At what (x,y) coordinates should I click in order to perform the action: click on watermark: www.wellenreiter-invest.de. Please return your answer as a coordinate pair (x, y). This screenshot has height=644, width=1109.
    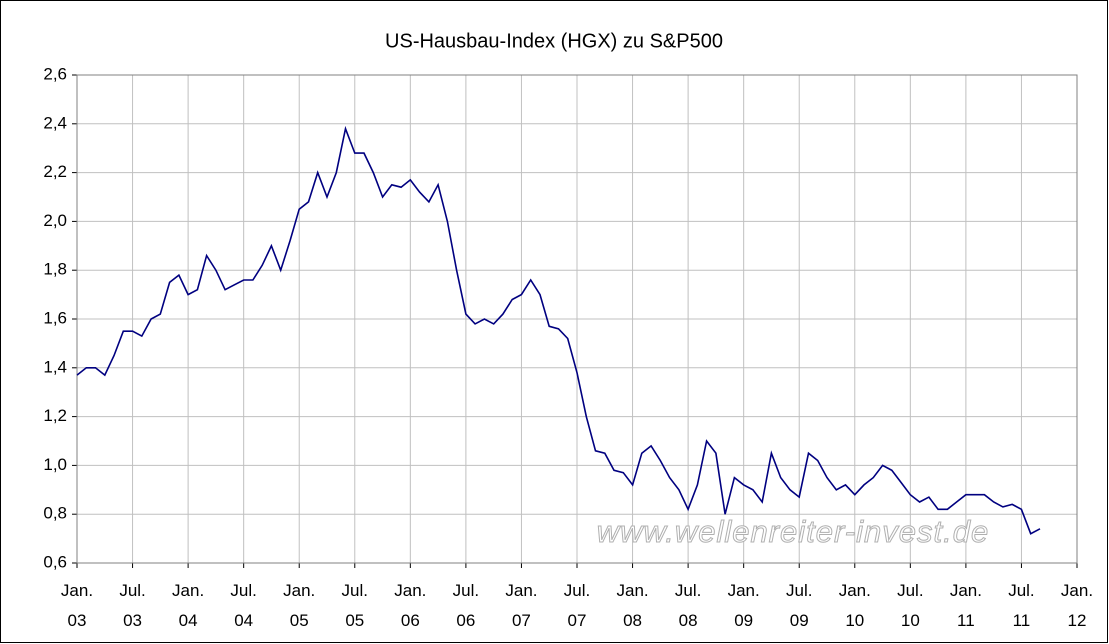
    Looking at the image, I should click on (793, 531).